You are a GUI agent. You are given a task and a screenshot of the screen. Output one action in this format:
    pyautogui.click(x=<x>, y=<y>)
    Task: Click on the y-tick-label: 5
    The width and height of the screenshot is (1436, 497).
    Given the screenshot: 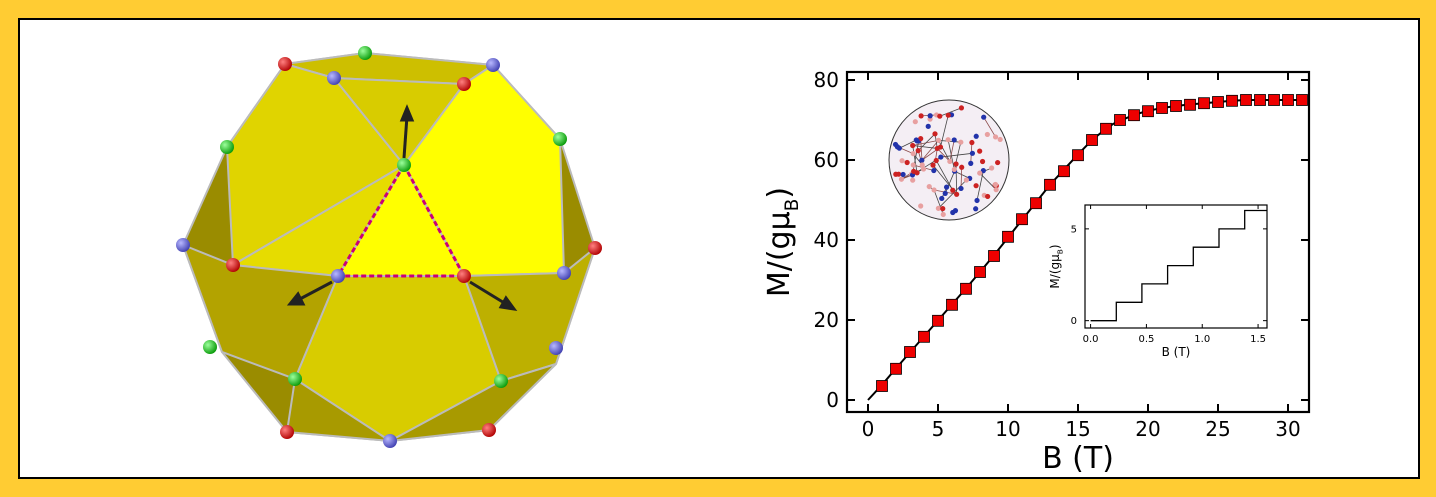 What is the action you would take?
    pyautogui.click(x=1074, y=229)
    